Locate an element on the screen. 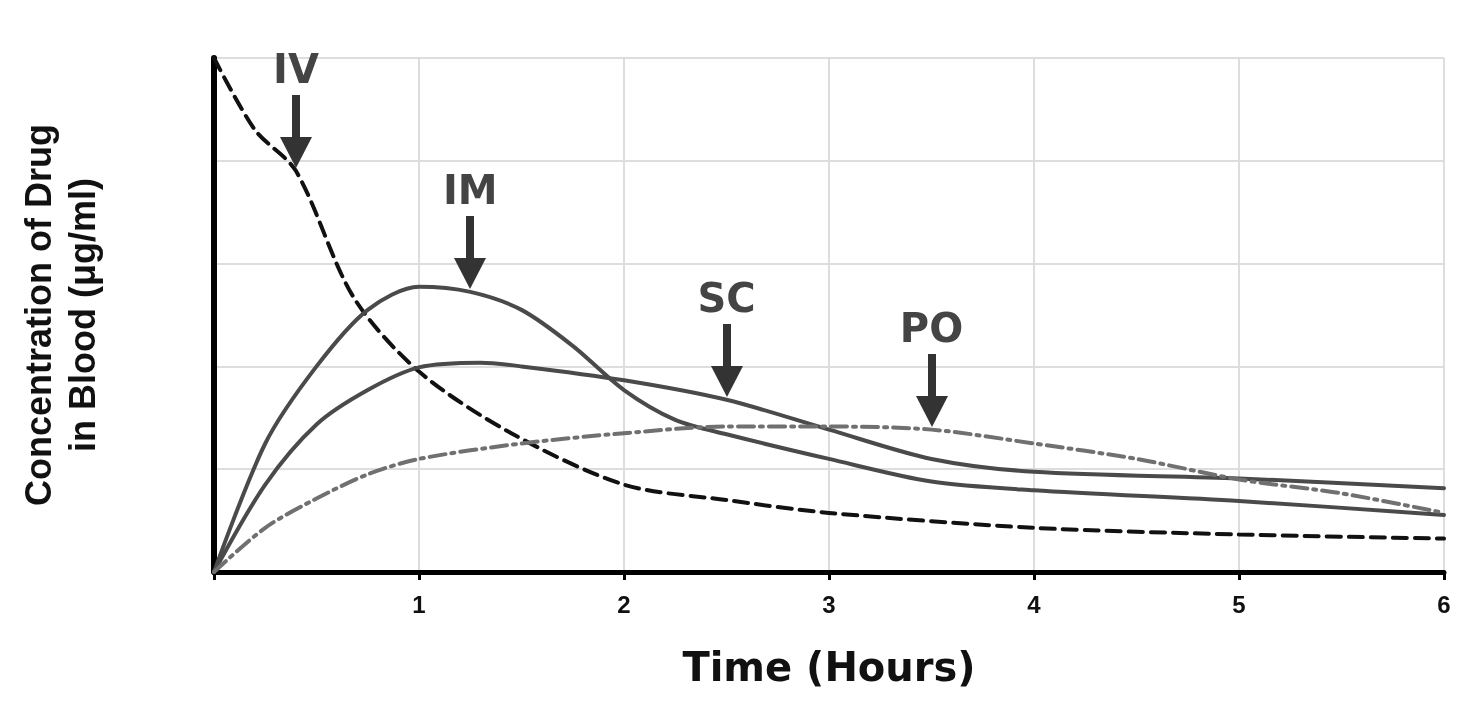  x-axis-title: Time (Hours) is located at coordinates (829, 667).